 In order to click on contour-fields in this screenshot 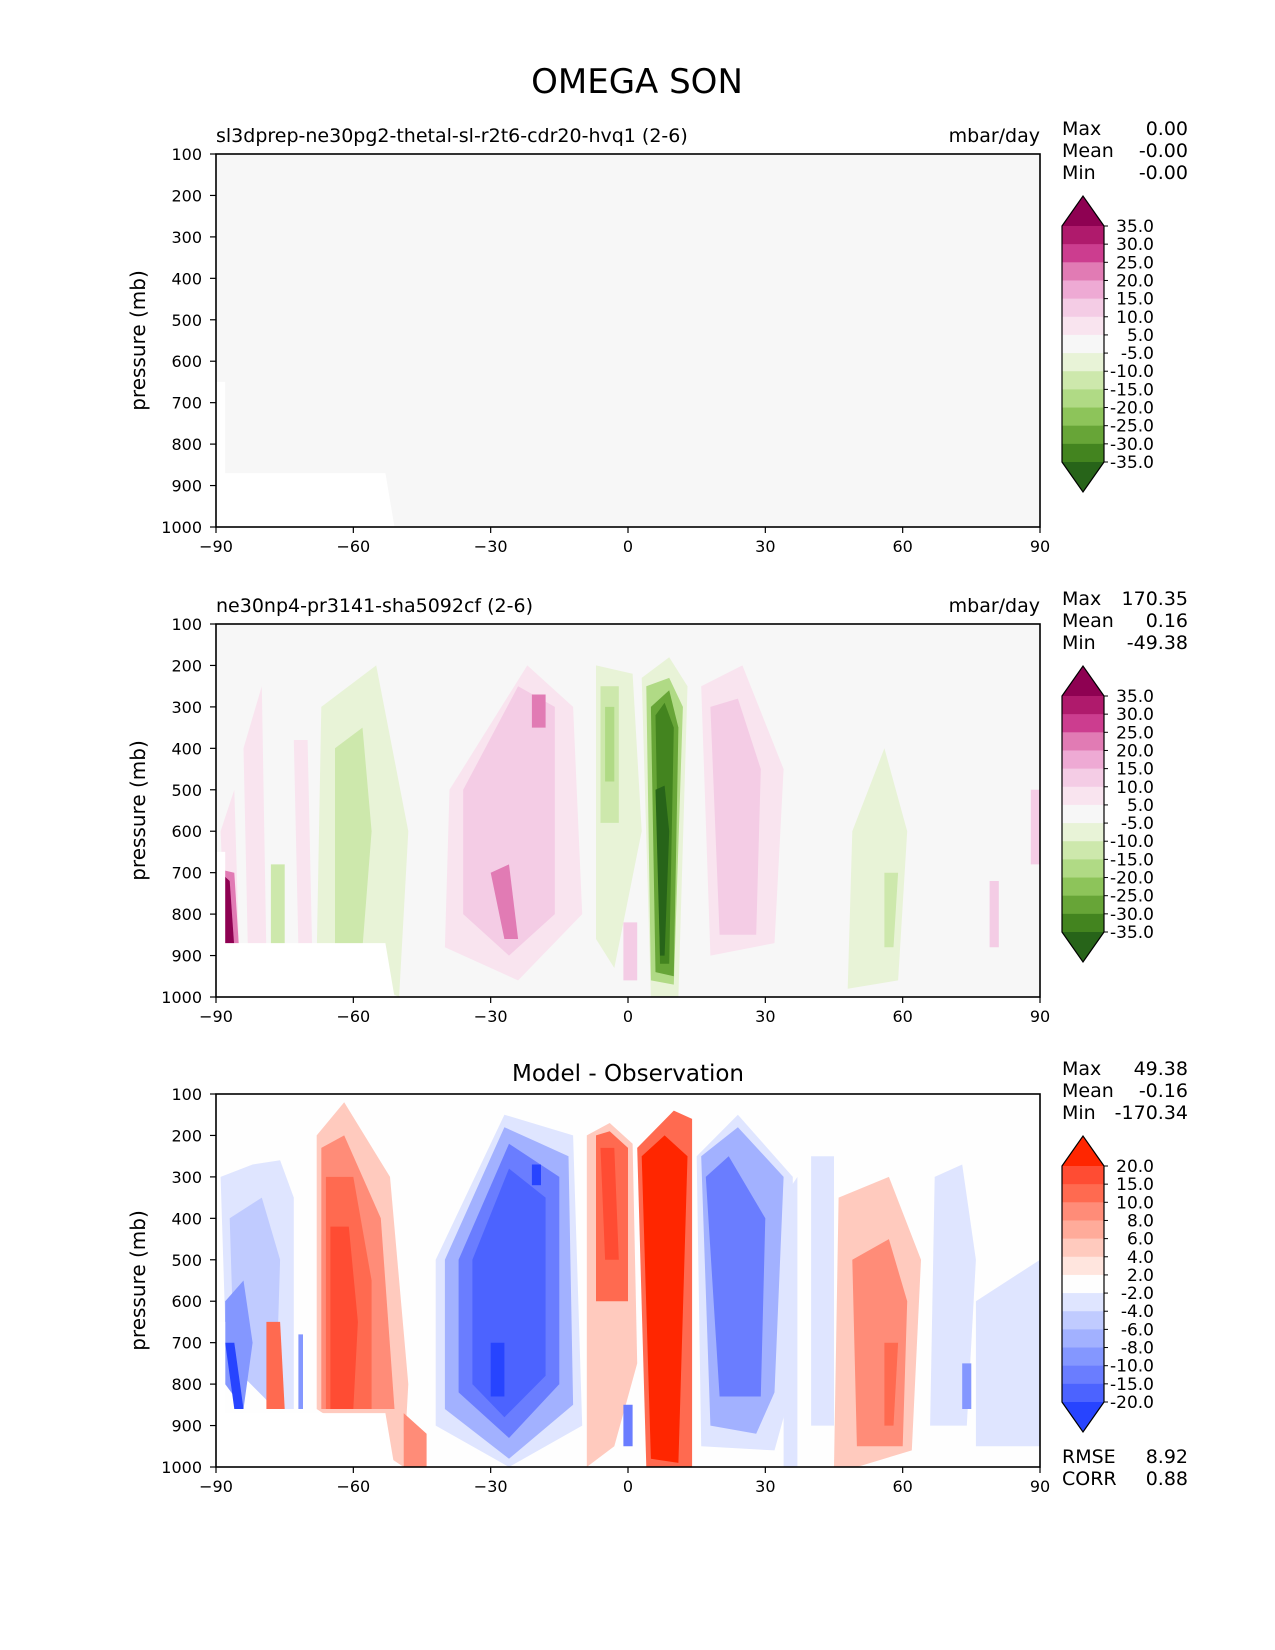, I will do `click(305, 454)`.